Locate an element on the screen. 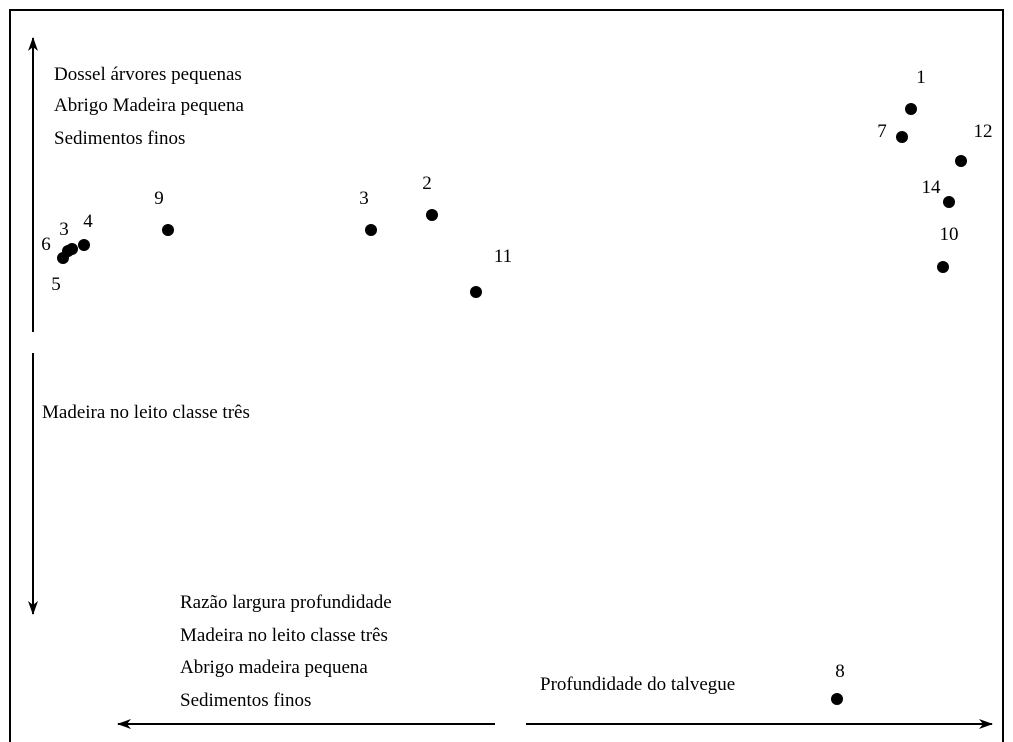 The height and width of the screenshot is (742, 1013). annotation: Abrigo madeira pequena is located at coordinates (274, 667).